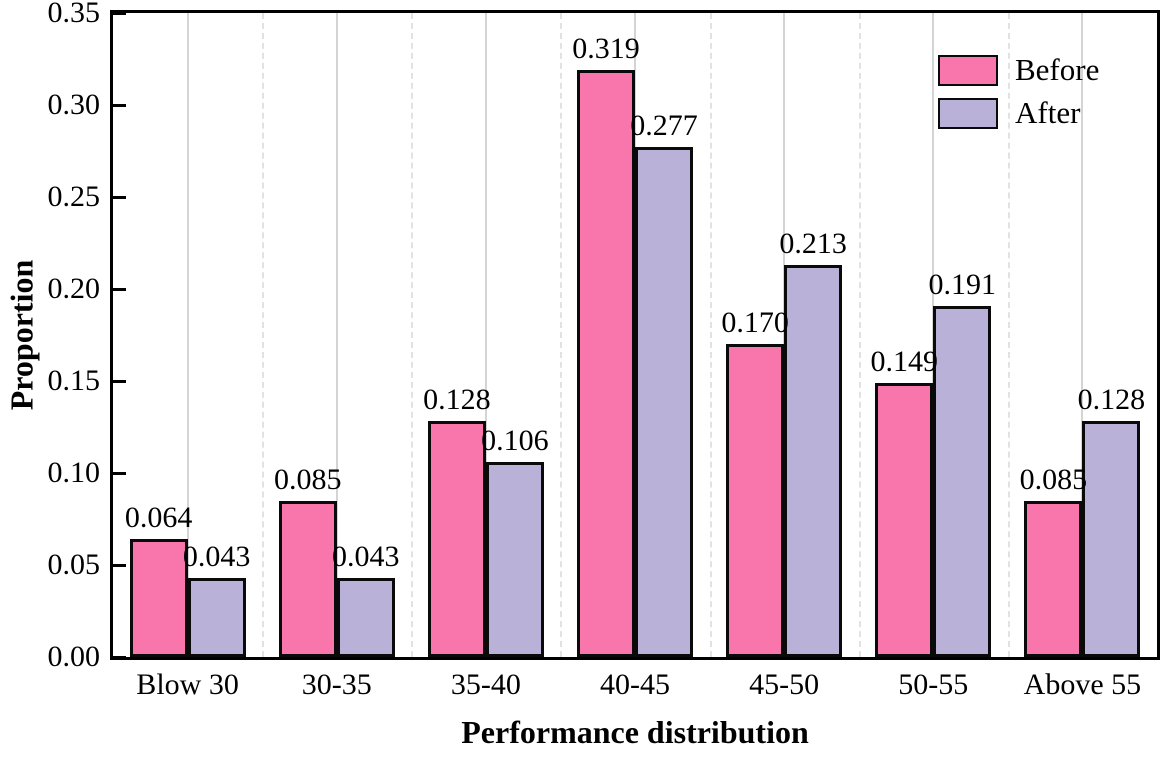 The width and height of the screenshot is (1161, 757). What do you see at coordinates (1053, 578) in the screenshot?
I see `bar-before-Above 55` at bounding box center [1053, 578].